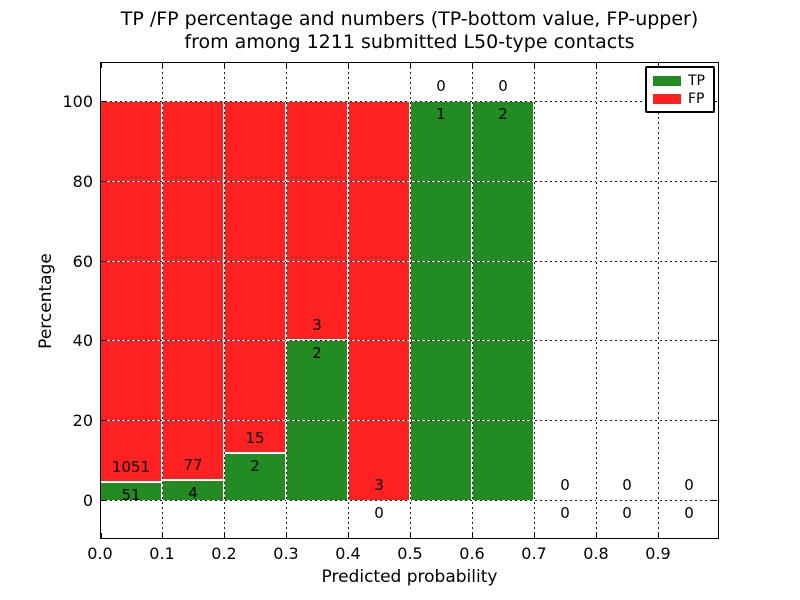  I want to click on x-tick-label: 0.0, so click(100, 553).